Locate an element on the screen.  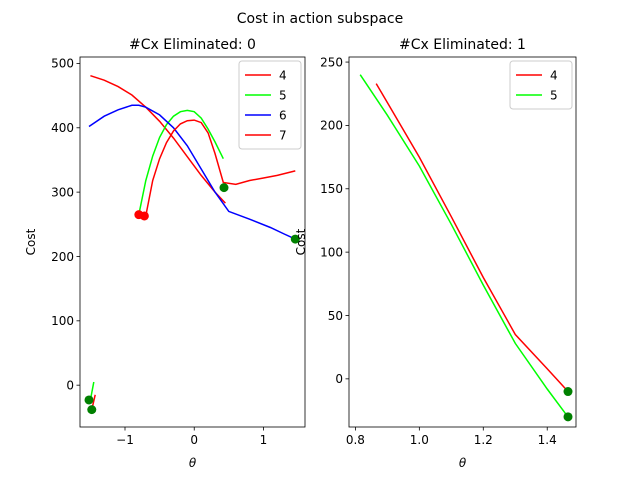
figure-suptitle: Cost in action subspace is located at coordinates (320, 19).